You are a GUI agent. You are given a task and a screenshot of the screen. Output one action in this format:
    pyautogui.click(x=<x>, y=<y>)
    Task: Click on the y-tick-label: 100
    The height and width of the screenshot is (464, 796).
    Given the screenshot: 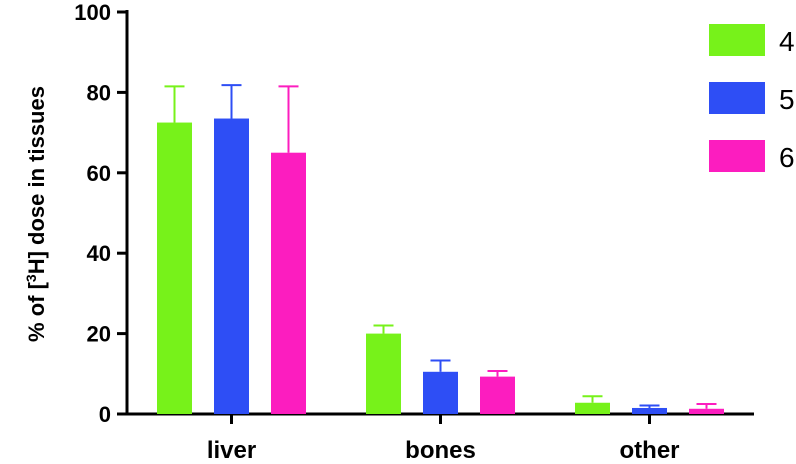 What is the action you would take?
    pyautogui.click(x=92, y=12)
    